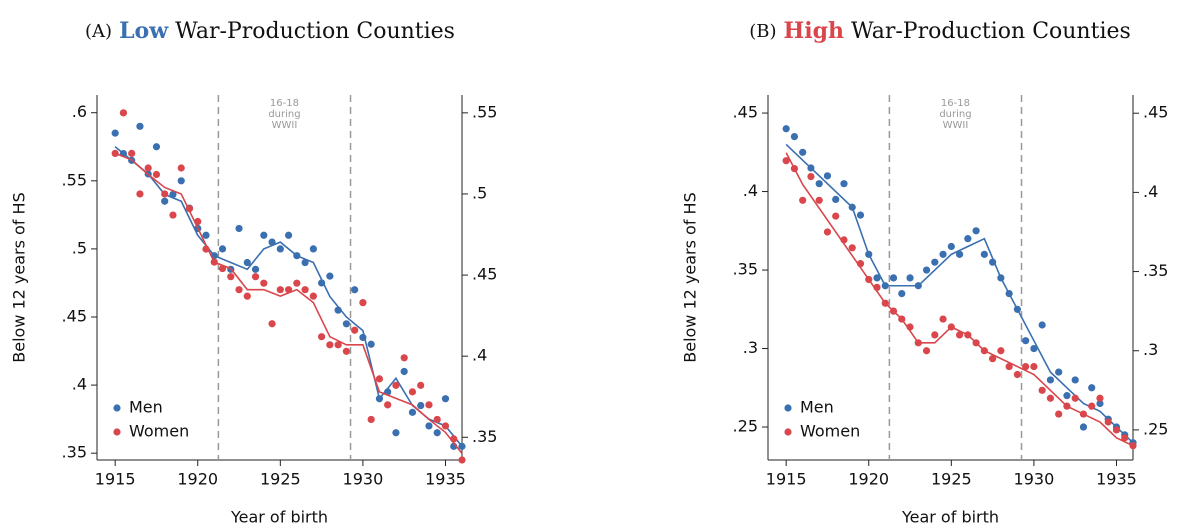 The image size is (1198, 529). What do you see at coordinates (690, 277) in the screenshot?
I see `y-axis-label: Below 12 years of HS` at bounding box center [690, 277].